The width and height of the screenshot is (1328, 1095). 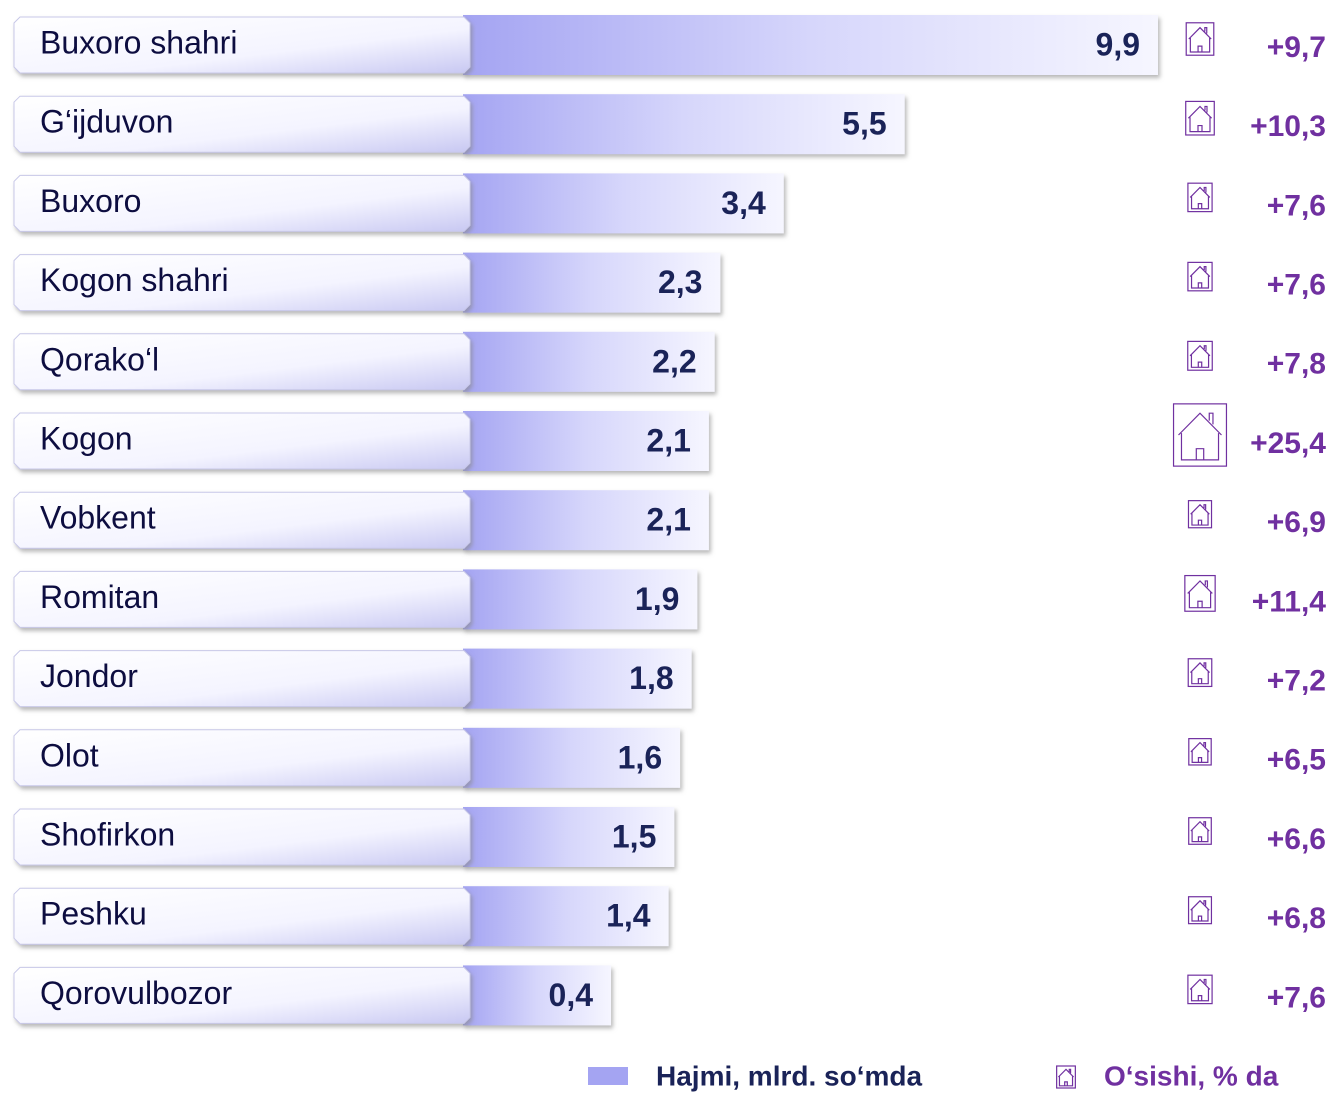 I want to click on value-label: 1,5, so click(x=634, y=836).